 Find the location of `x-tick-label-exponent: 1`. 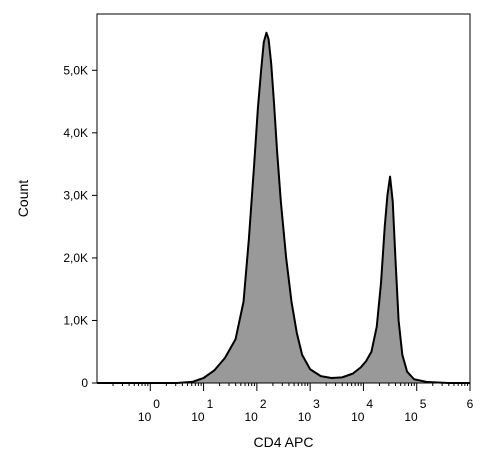

x-tick-label-exponent: 1 is located at coordinates (210, 404).